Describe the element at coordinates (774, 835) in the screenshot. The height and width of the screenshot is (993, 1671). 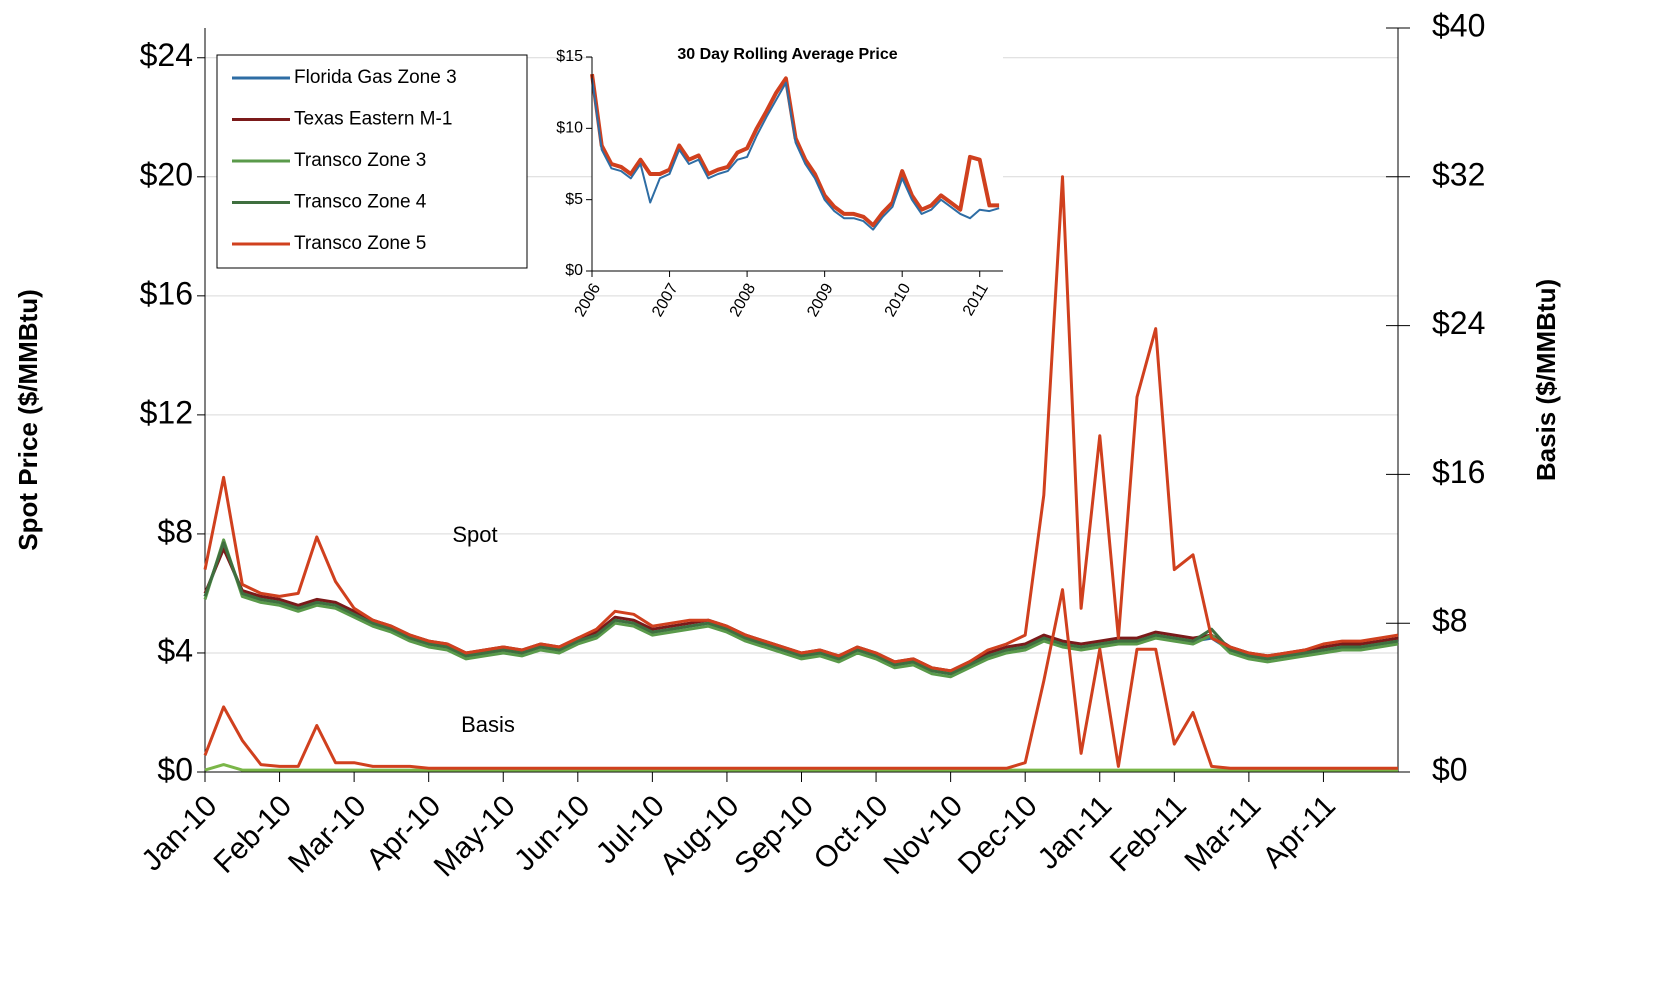
I see `x-tick-label: Sep-10` at that location.